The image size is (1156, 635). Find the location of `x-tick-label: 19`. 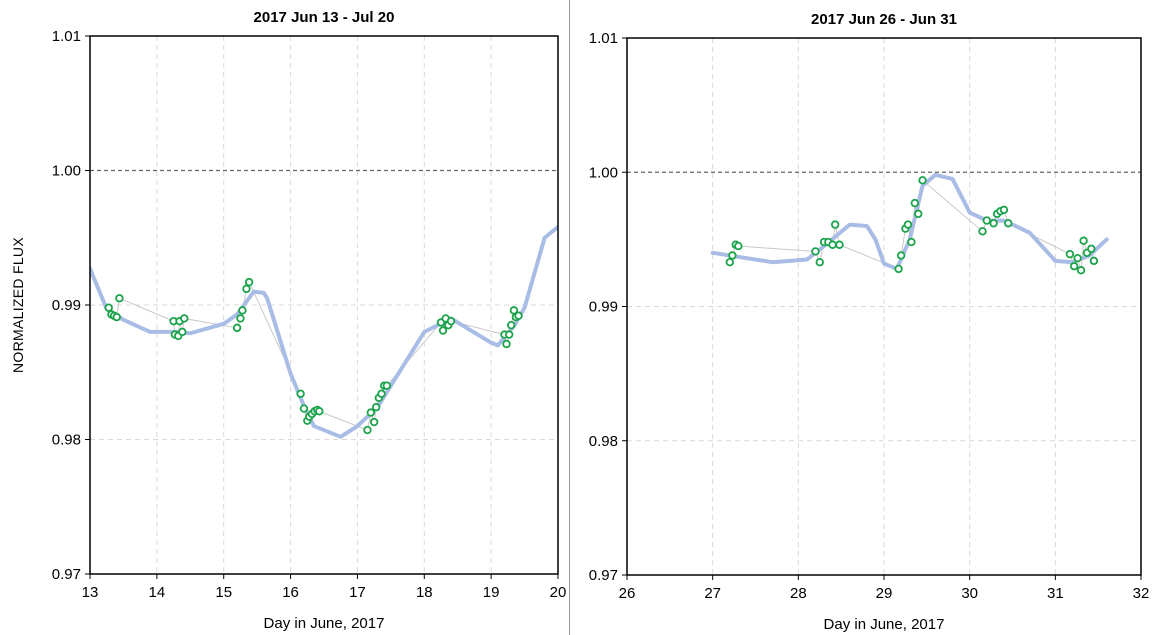

x-tick-label: 19 is located at coordinates (491, 592).